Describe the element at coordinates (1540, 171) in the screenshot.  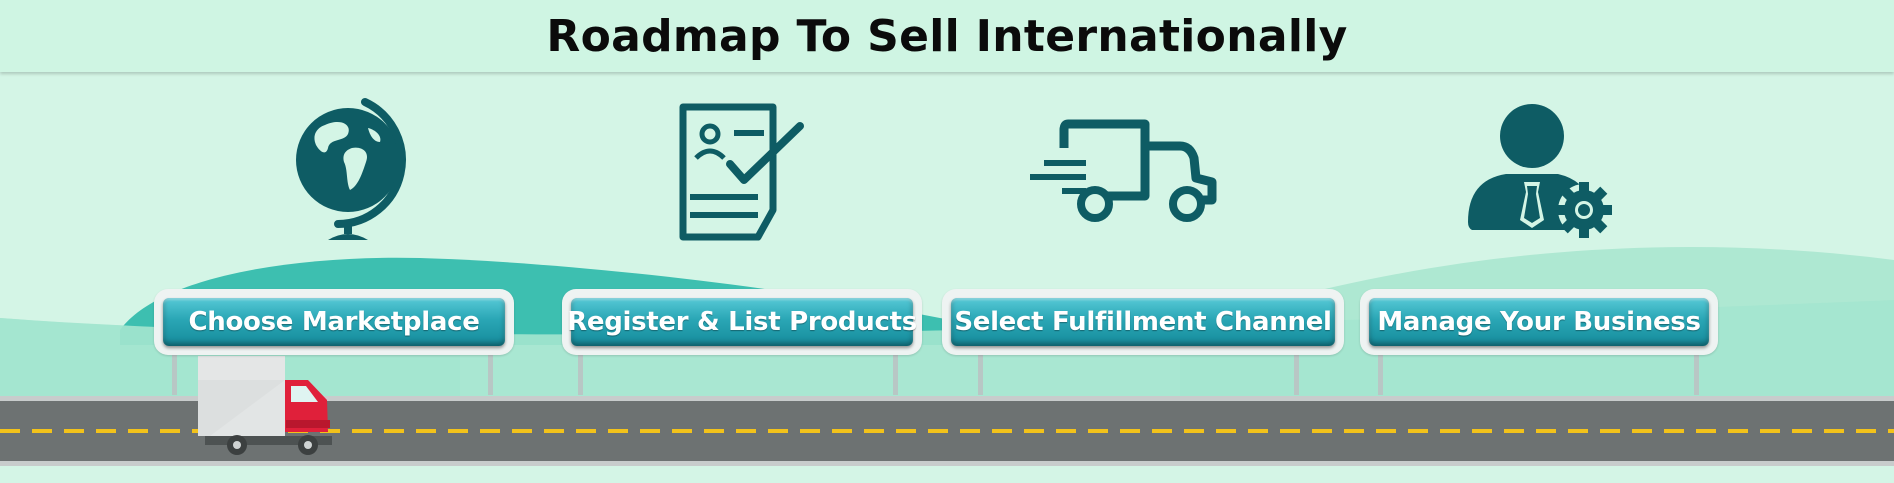
I see `business-manager-icon` at that location.